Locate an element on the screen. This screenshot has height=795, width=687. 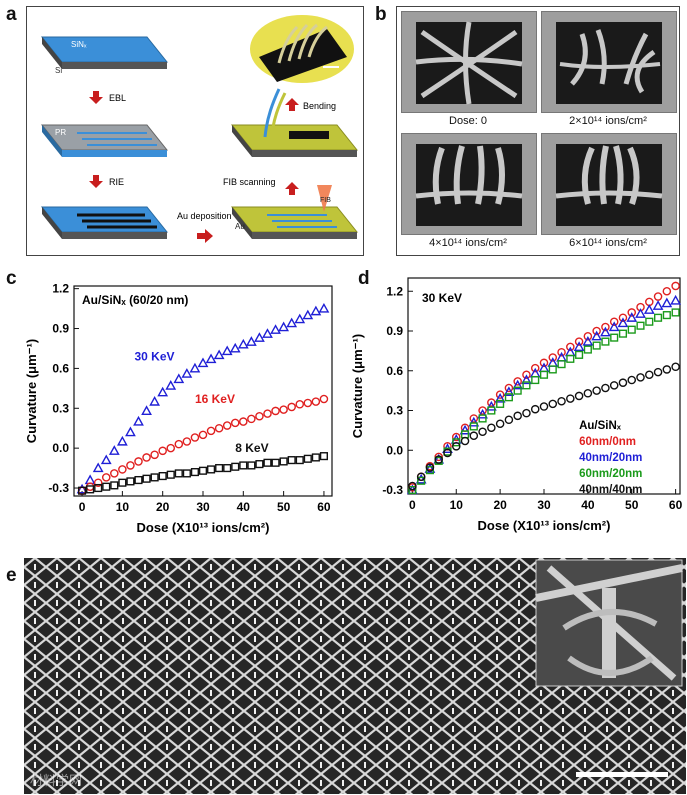
legend-entry: 60nm/20nm is located at coordinates (610, 474).